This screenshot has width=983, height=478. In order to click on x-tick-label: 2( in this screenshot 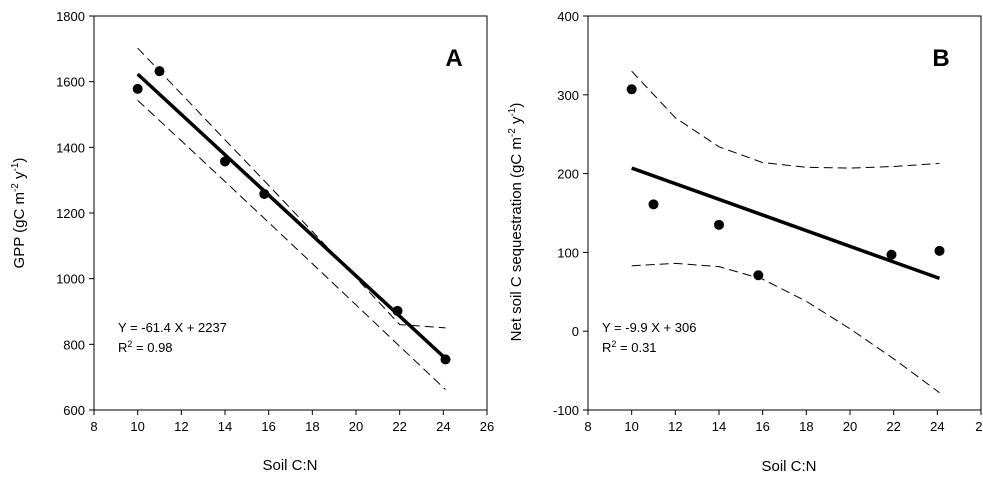, I will do `click(979, 426)`.